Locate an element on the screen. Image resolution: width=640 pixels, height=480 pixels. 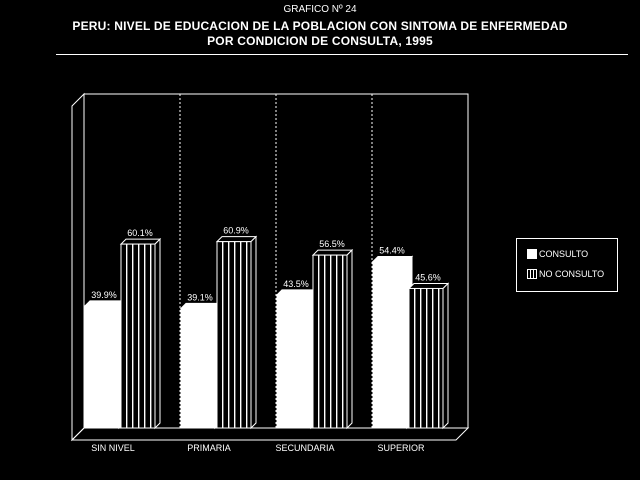
legend-label: NO CONSULTO is located at coordinates (572, 274).